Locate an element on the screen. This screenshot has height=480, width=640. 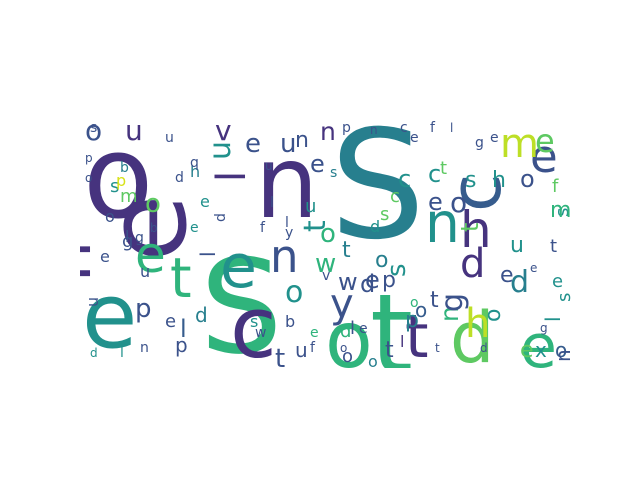
cloud-word: v is located at coordinates (326, 276).